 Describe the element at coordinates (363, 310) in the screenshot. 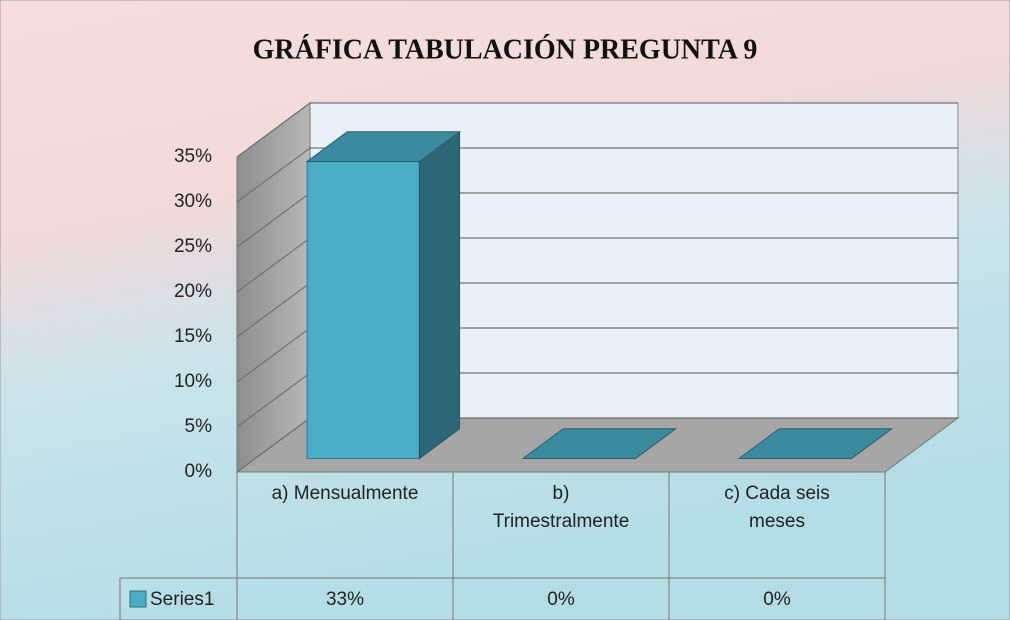

I see `bar-front` at that location.